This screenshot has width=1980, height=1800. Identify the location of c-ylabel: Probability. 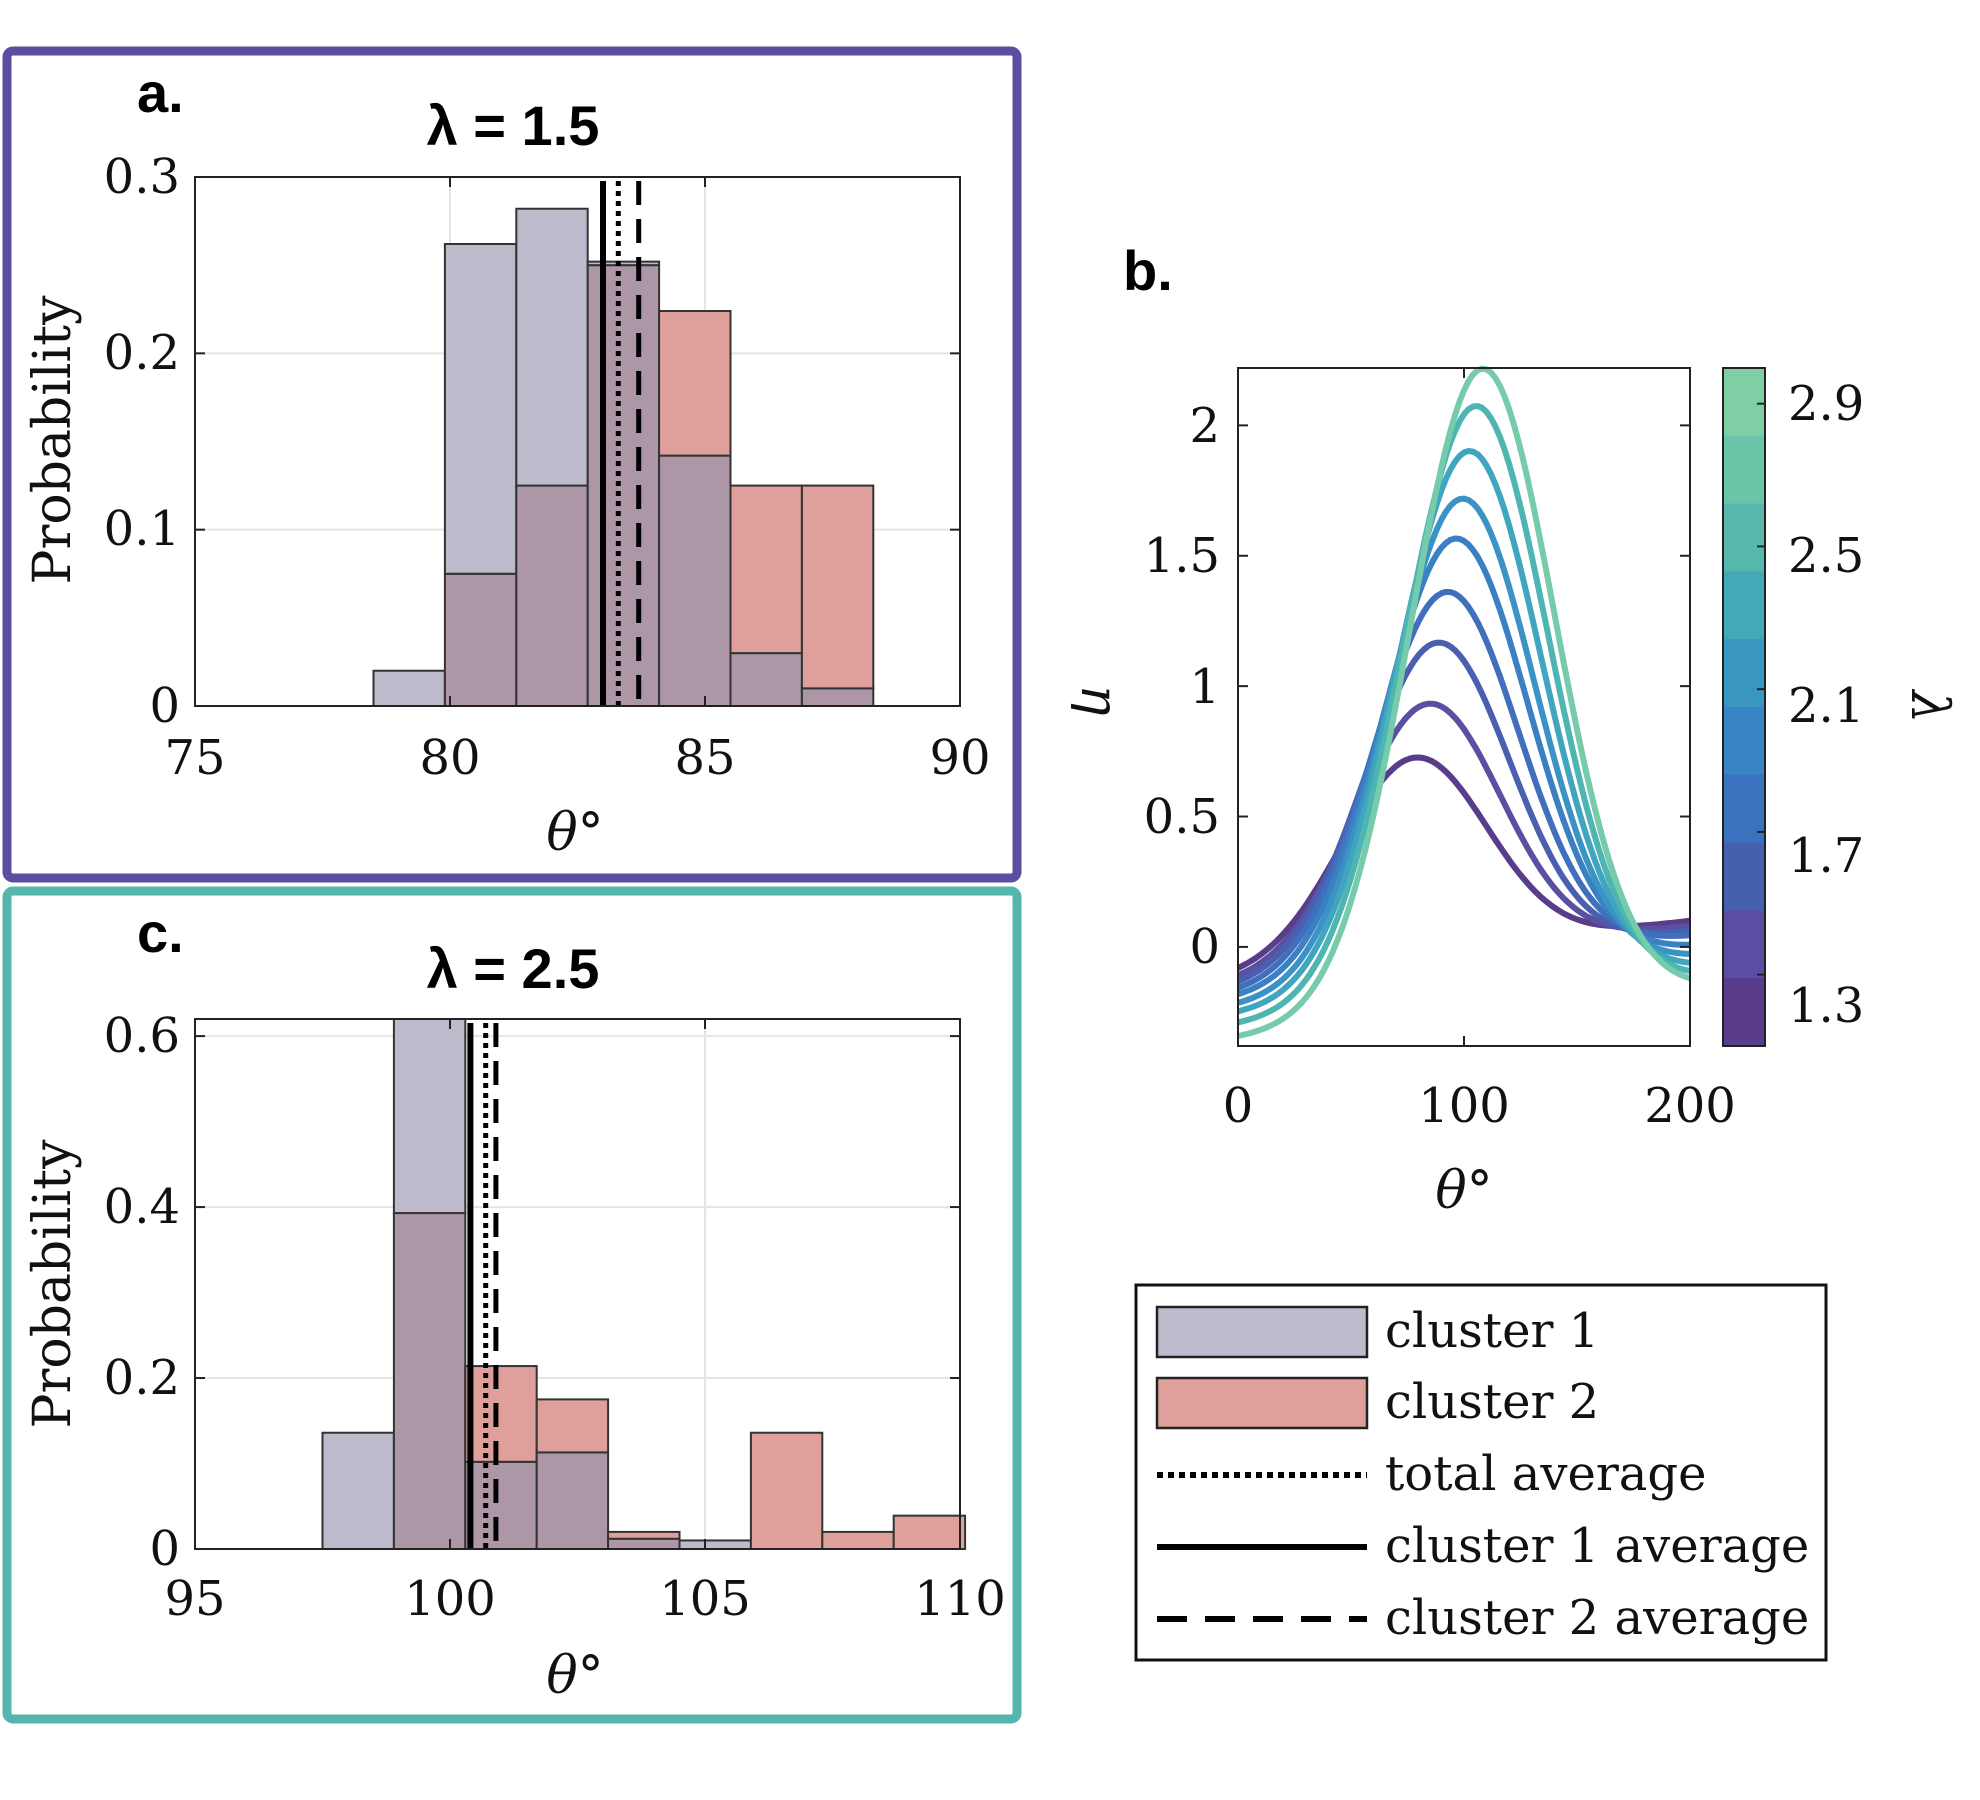
(53, 1284).